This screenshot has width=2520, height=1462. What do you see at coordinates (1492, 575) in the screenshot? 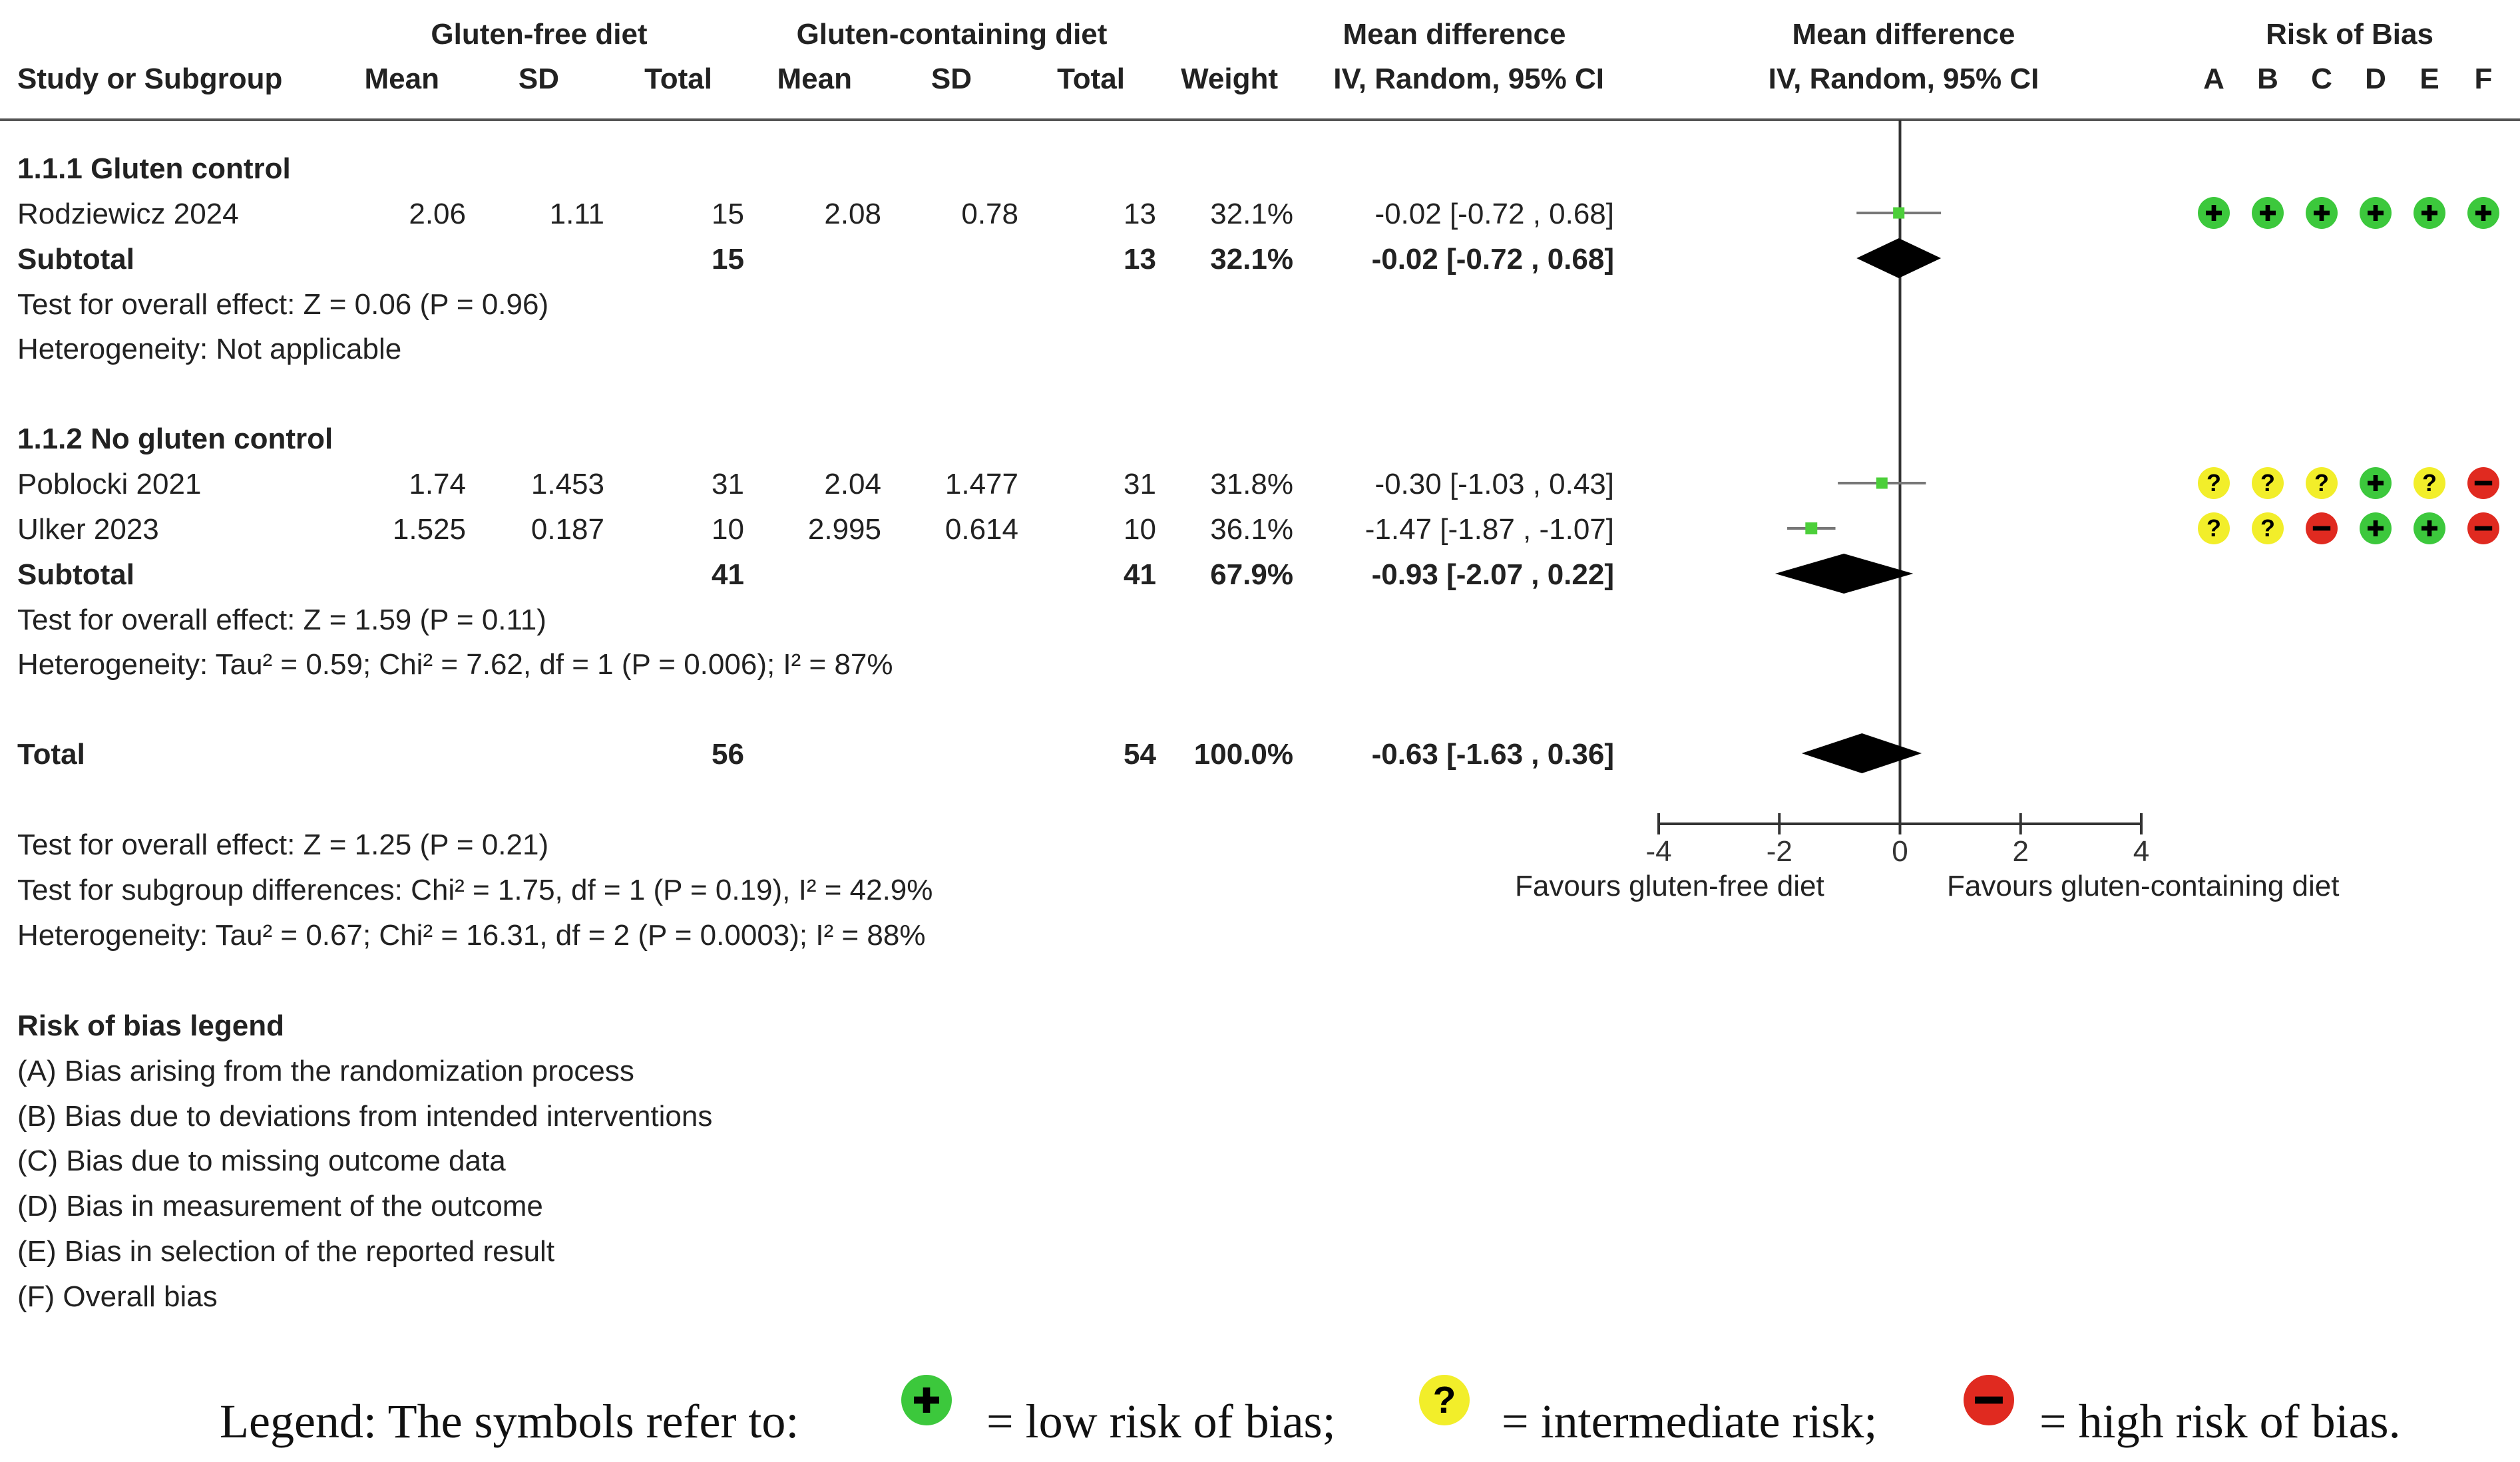
I see `subtotal-ci: -0.93 [-2.07 , 0.22]` at bounding box center [1492, 575].